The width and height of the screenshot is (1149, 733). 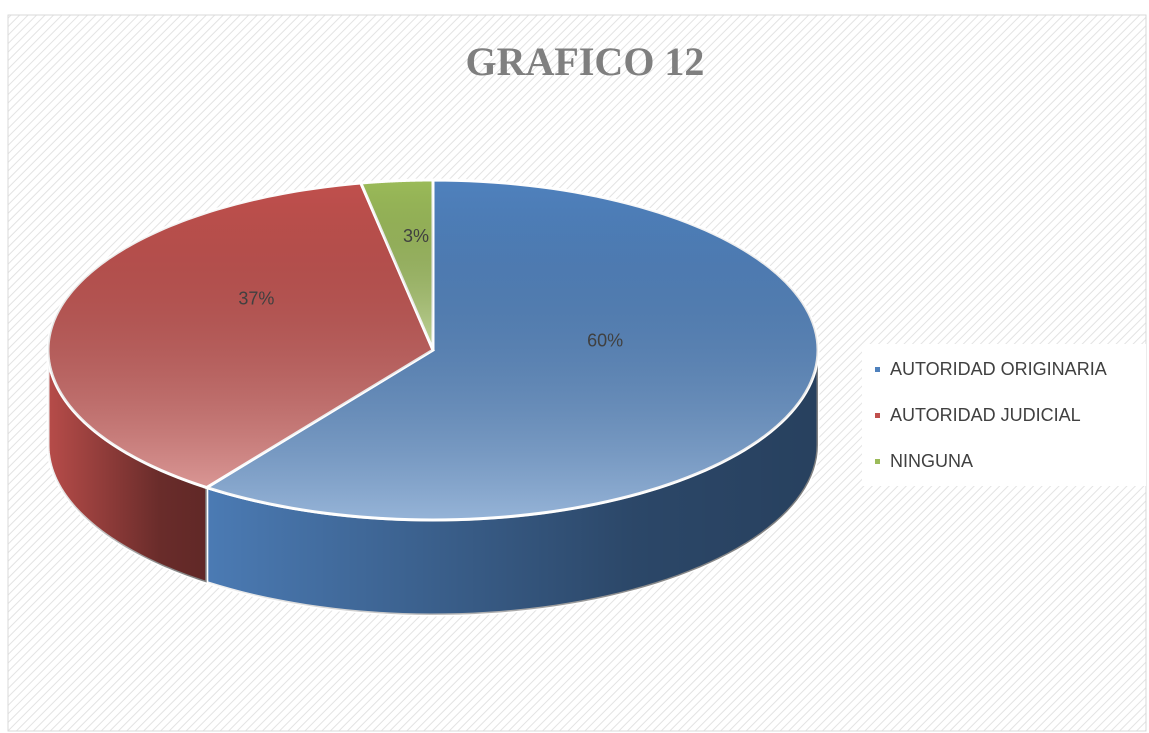 What do you see at coordinates (256, 298) in the screenshot?
I see `data-label: 37%` at bounding box center [256, 298].